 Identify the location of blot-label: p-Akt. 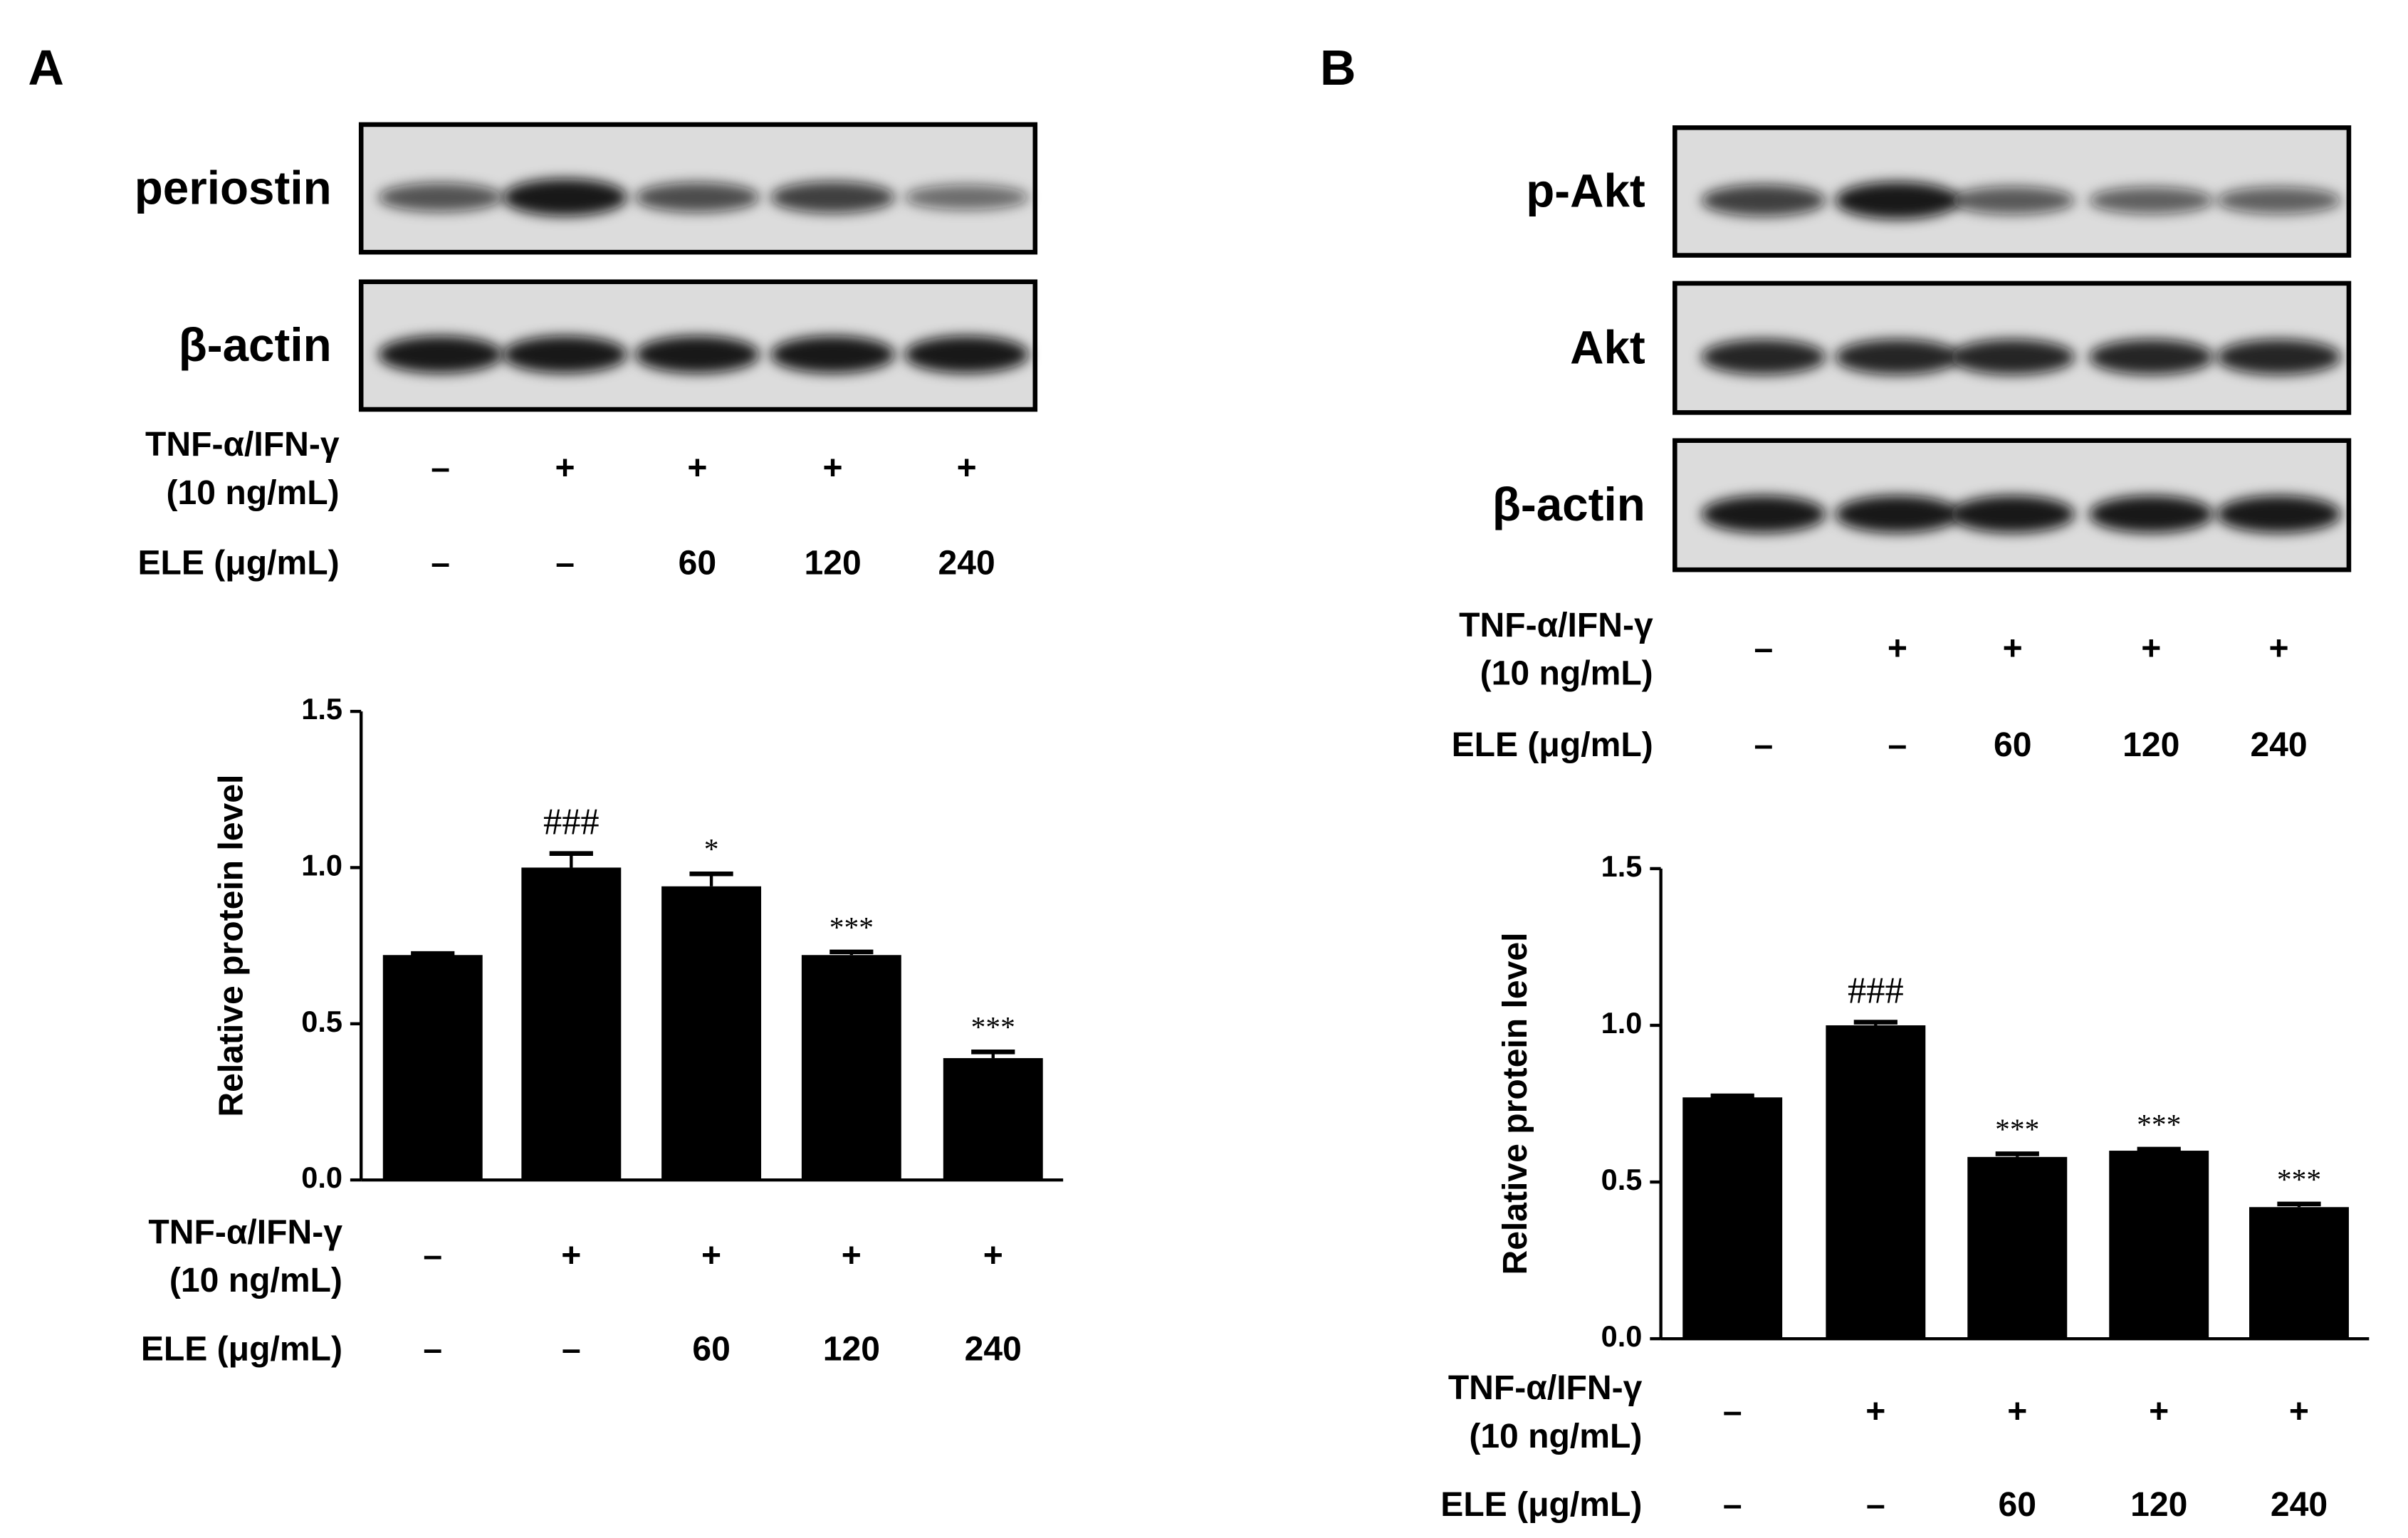
(1585, 191).